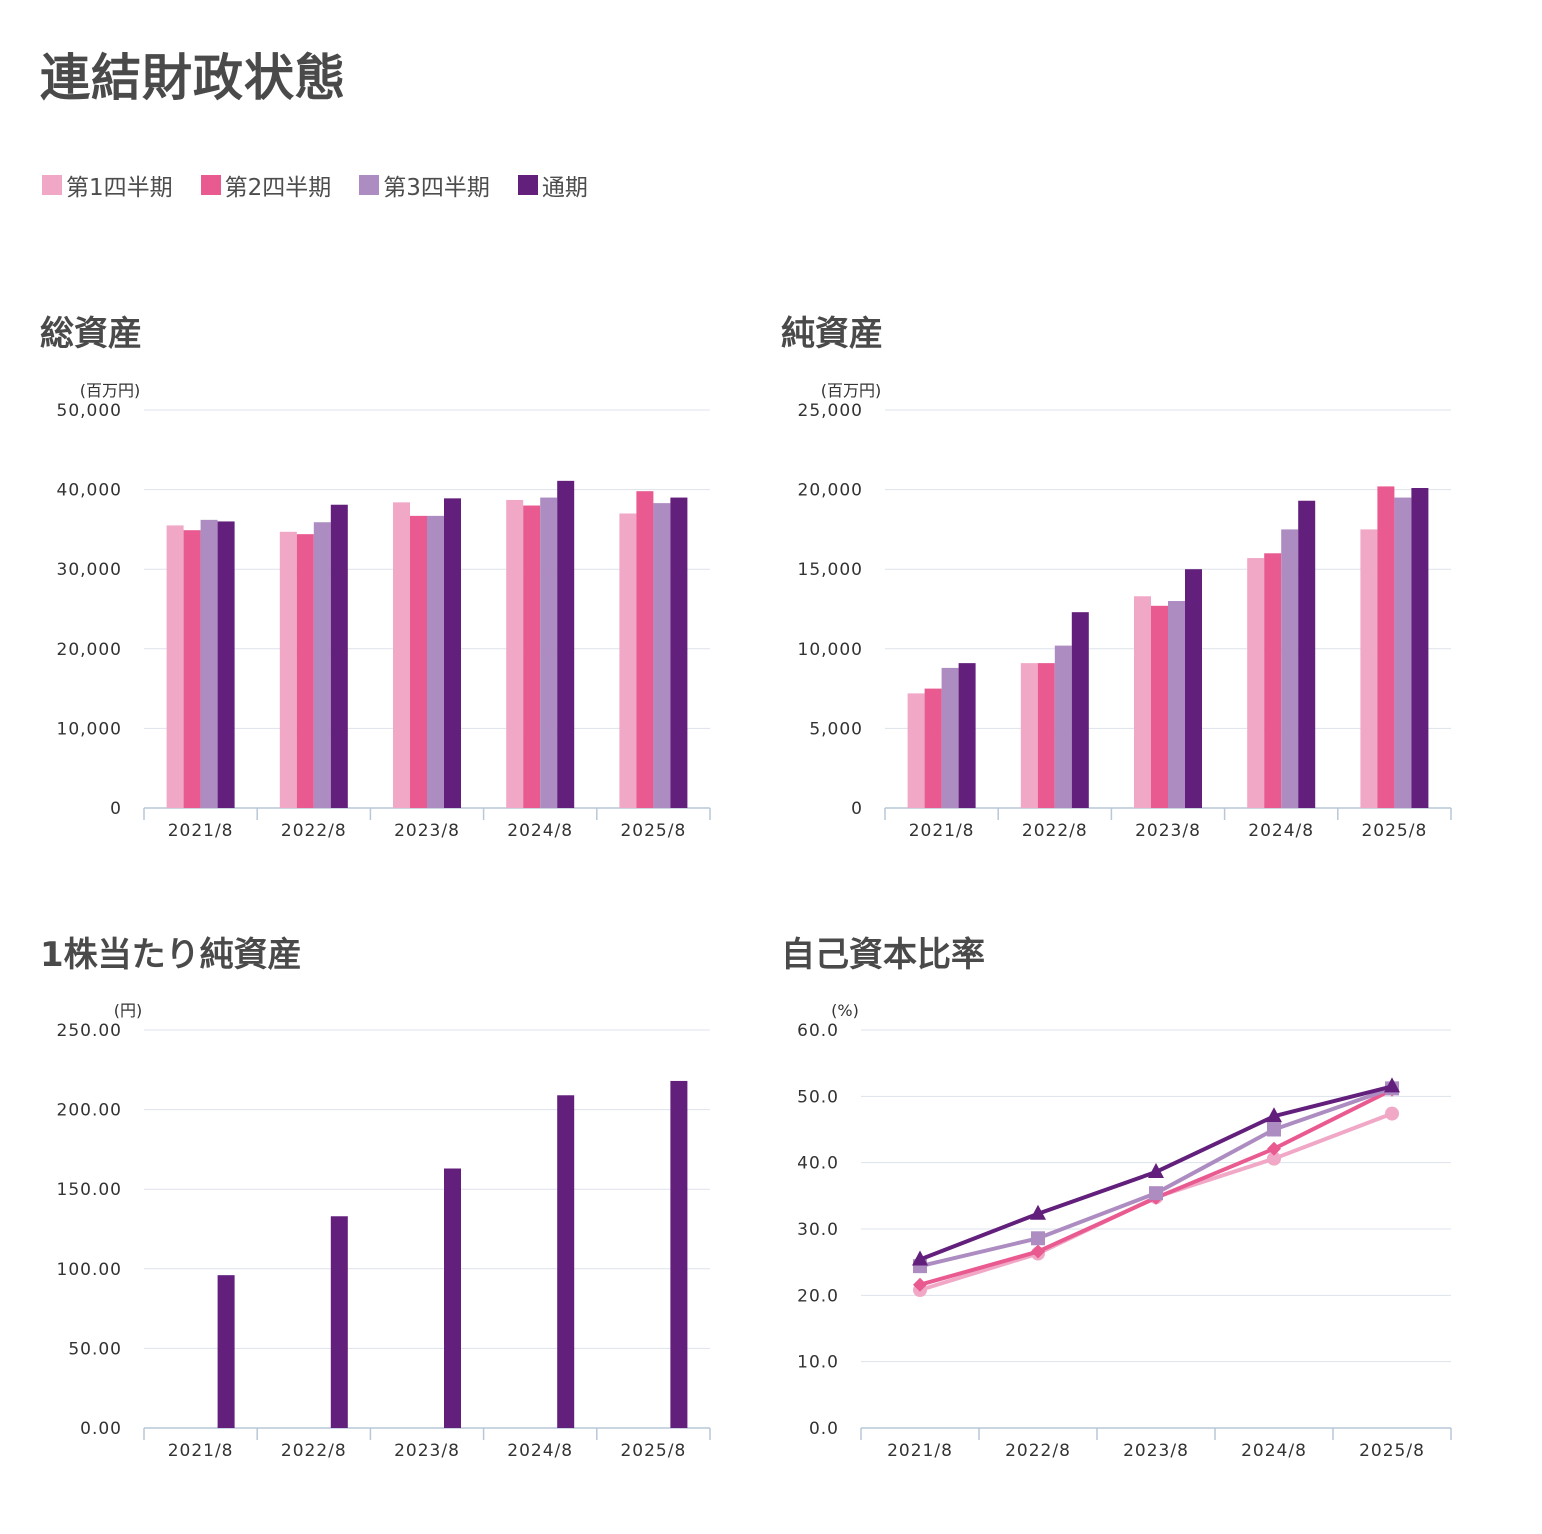  What do you see at coordinates (89, 650) in the screenshot?
I see `y-tick-label: 20,000` at bounding box center [89, 650].